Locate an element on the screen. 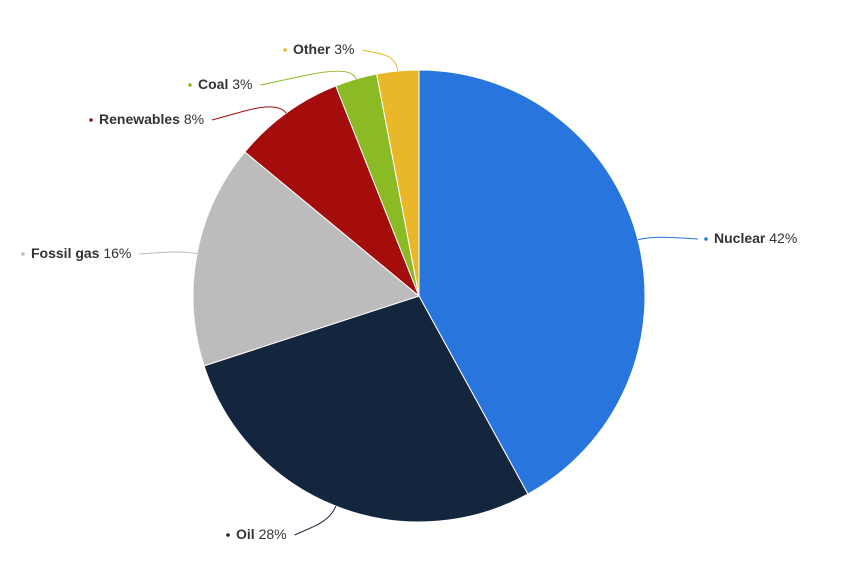 This screenshot has width=867, height=579. slice-label: Oil 28% is located at coordinates (261, 534).